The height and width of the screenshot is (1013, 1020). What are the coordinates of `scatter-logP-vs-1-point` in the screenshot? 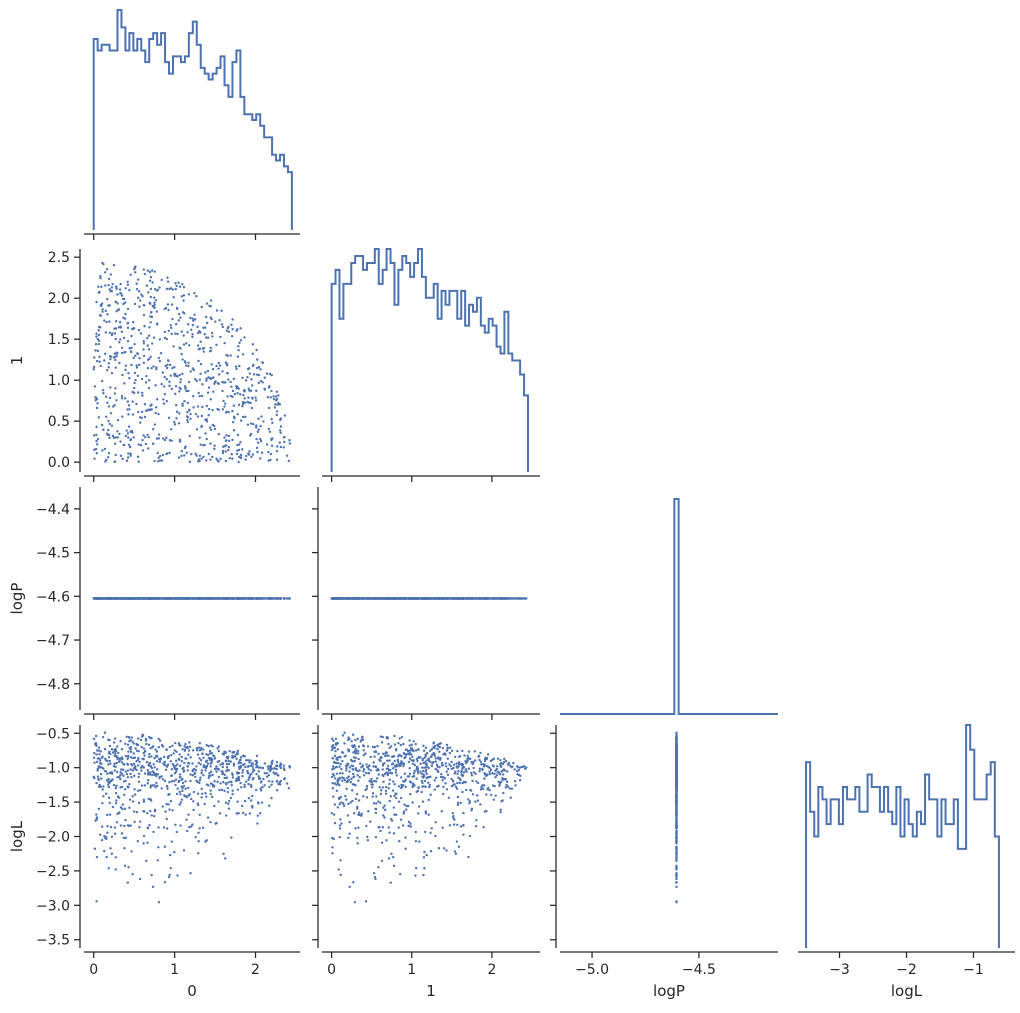 It's located at (514, 598).